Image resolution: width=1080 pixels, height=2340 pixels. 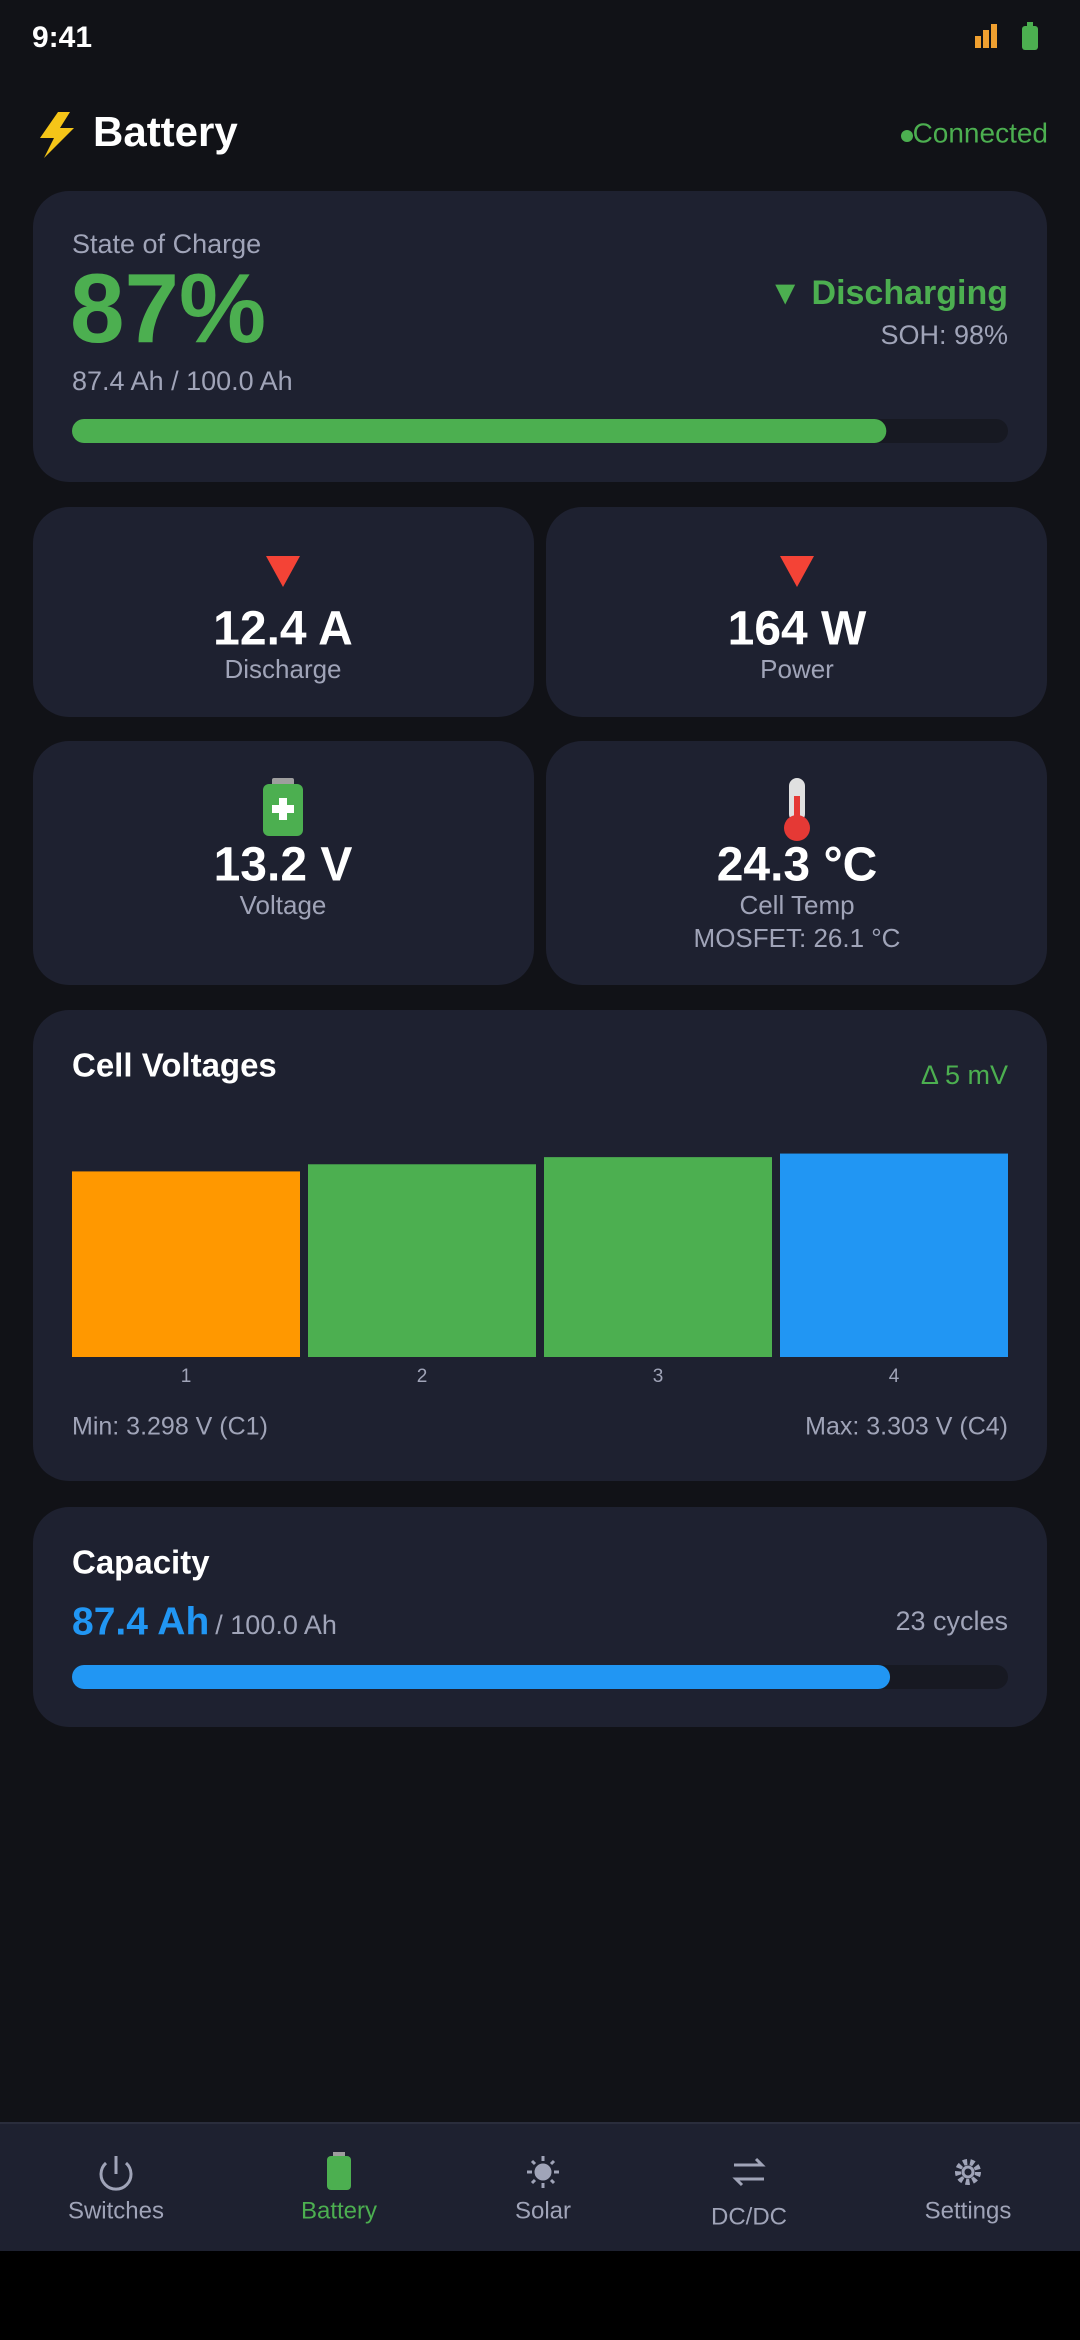 What do you see at coordinates (283, 905) in the screenshot?
I see `metric-label: Voltage` at bounding box center [283, 905].